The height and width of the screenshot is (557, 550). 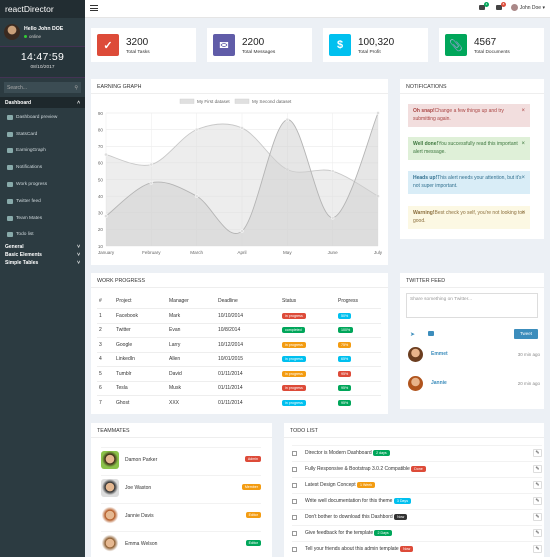 What do you see at coordinates (239, 344) in the screenshot?
I see `table-row: 3 Google Larry 10/12/2014 in progress 75%` at bounding box center [239, 344].